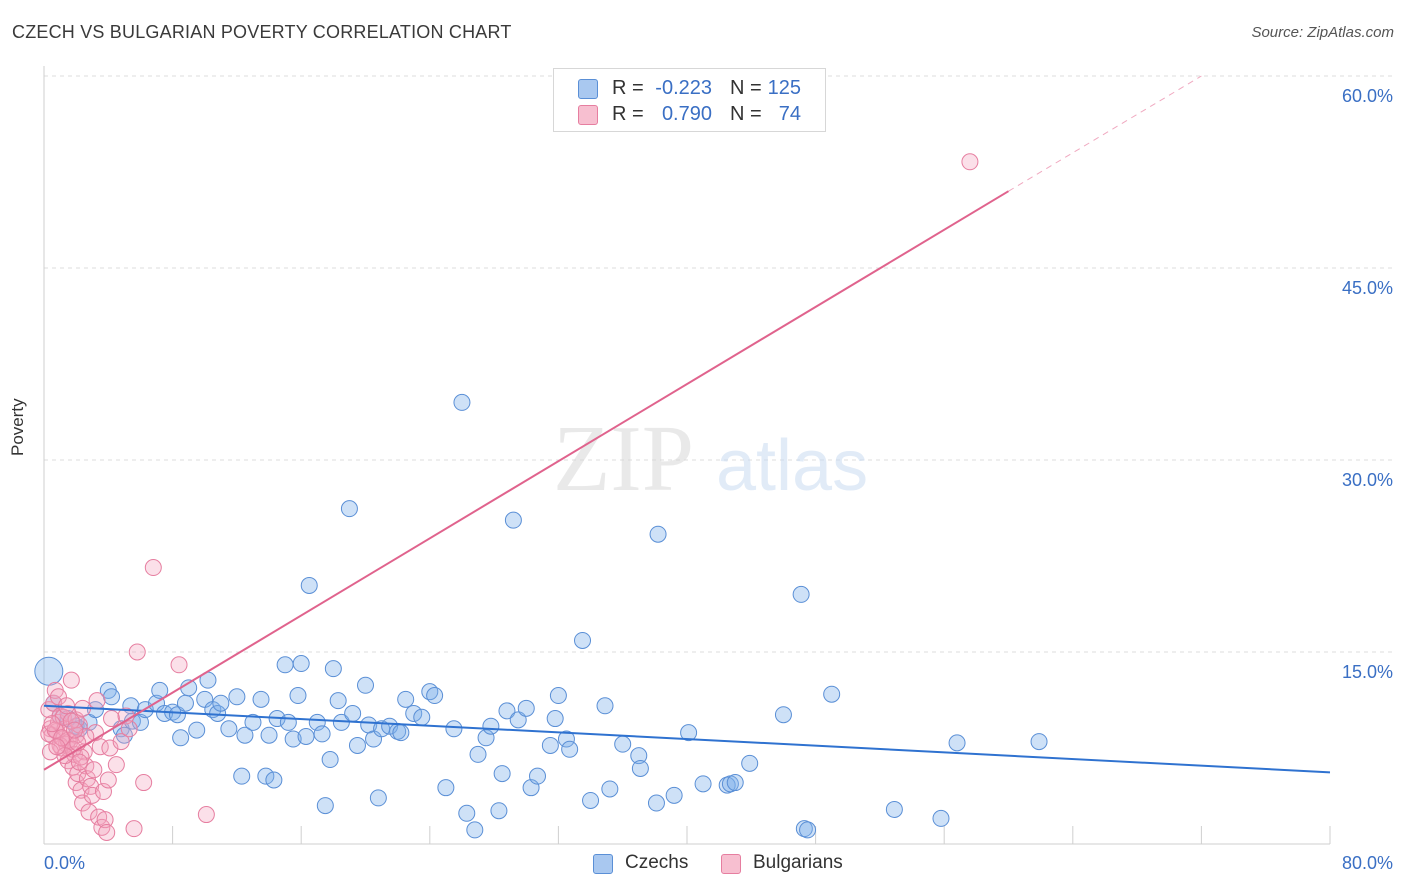  What do you see at coordinates (1105, 133) in the screenshot?
I see `bulgarians-trend-extension` at bounding box center [1105, 133].